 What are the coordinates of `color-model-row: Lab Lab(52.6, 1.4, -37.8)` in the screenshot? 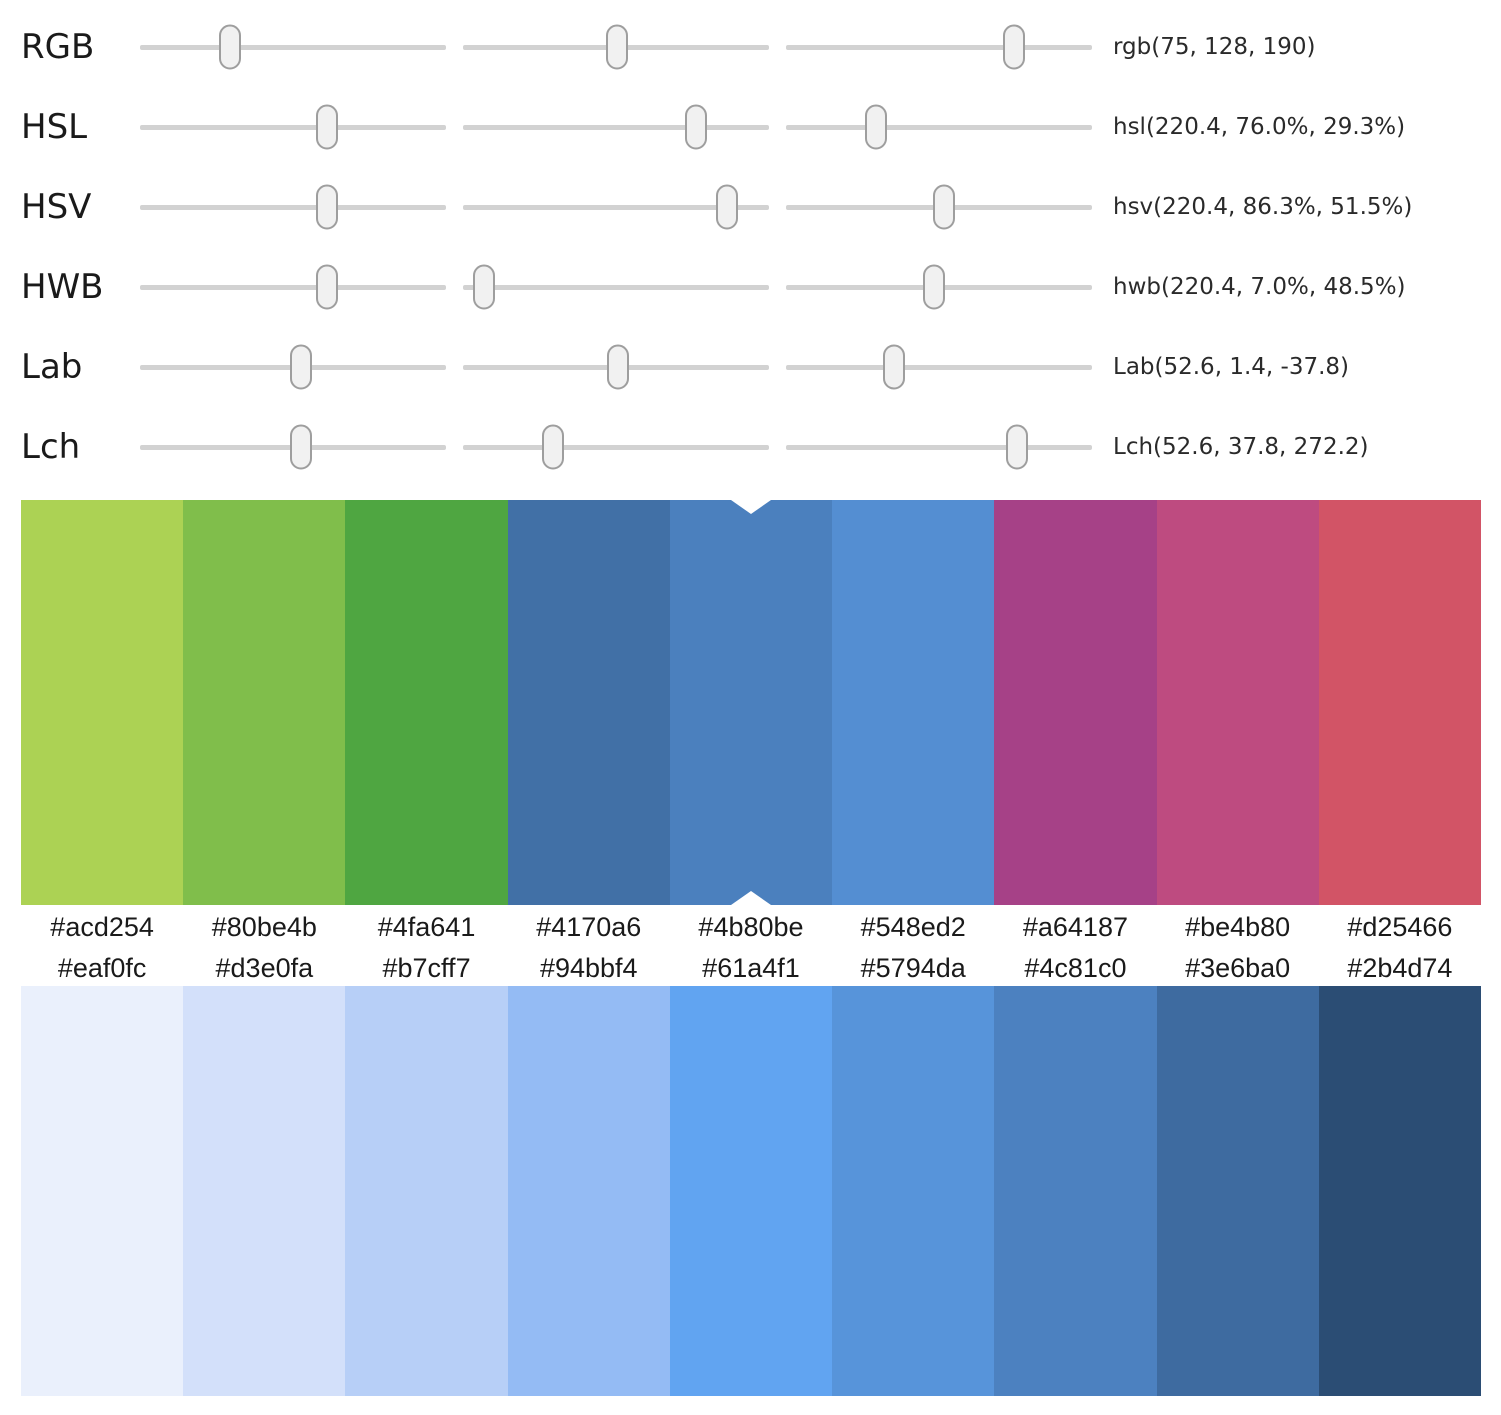 It's located at (761, 367).